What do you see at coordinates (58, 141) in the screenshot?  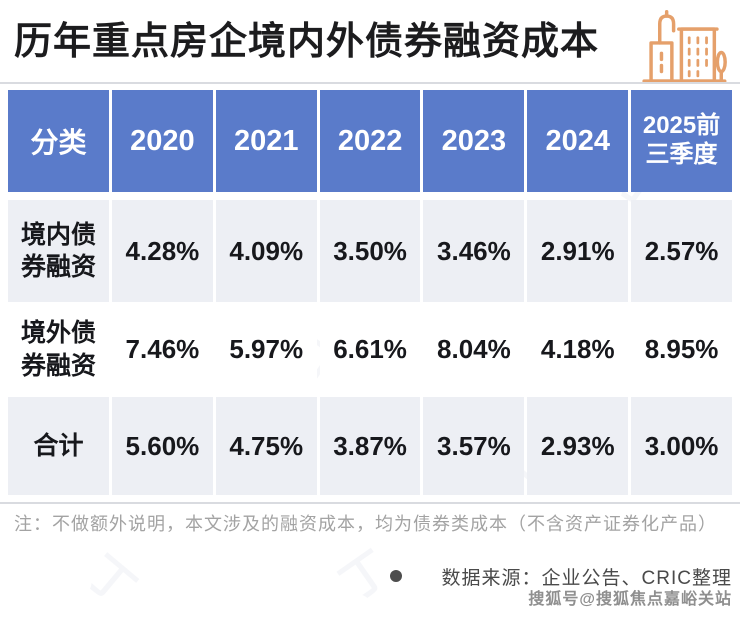 I see `header-cell-category: 分类` at bounding box center [58, 141].